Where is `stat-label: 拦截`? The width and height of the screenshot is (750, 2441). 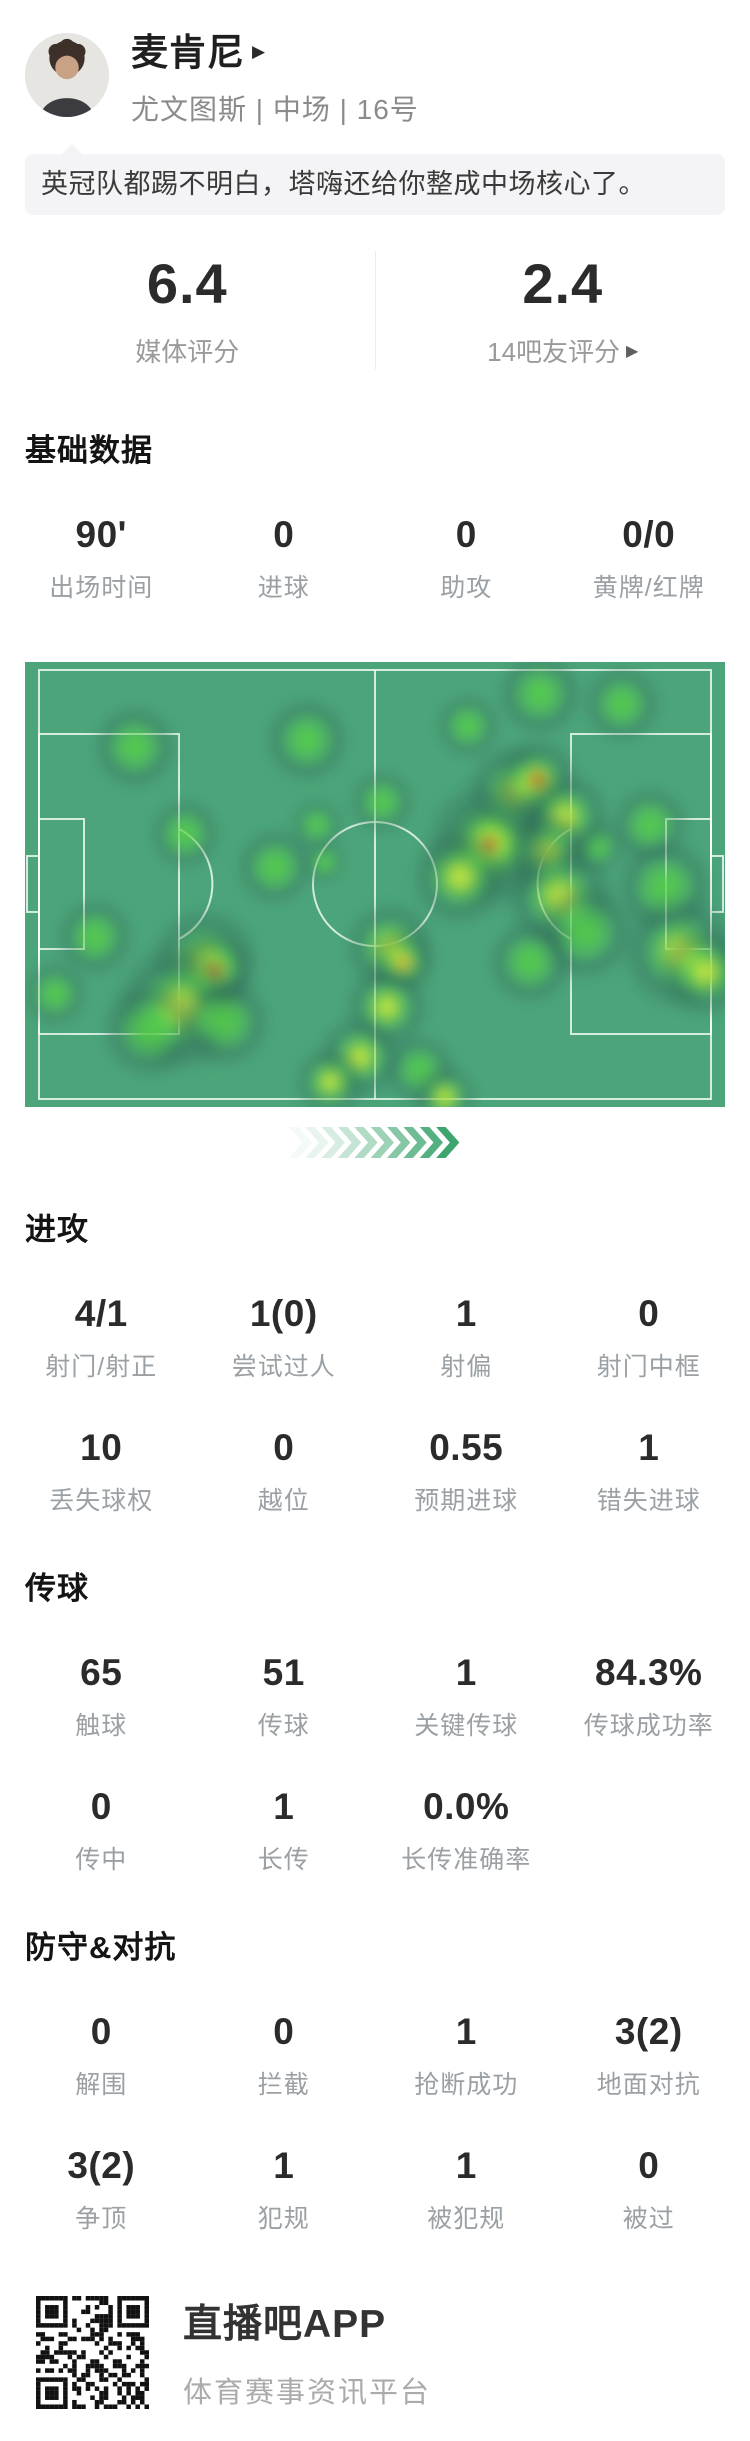 stat-label: 拦截 is located at coordinates (284, 2083).